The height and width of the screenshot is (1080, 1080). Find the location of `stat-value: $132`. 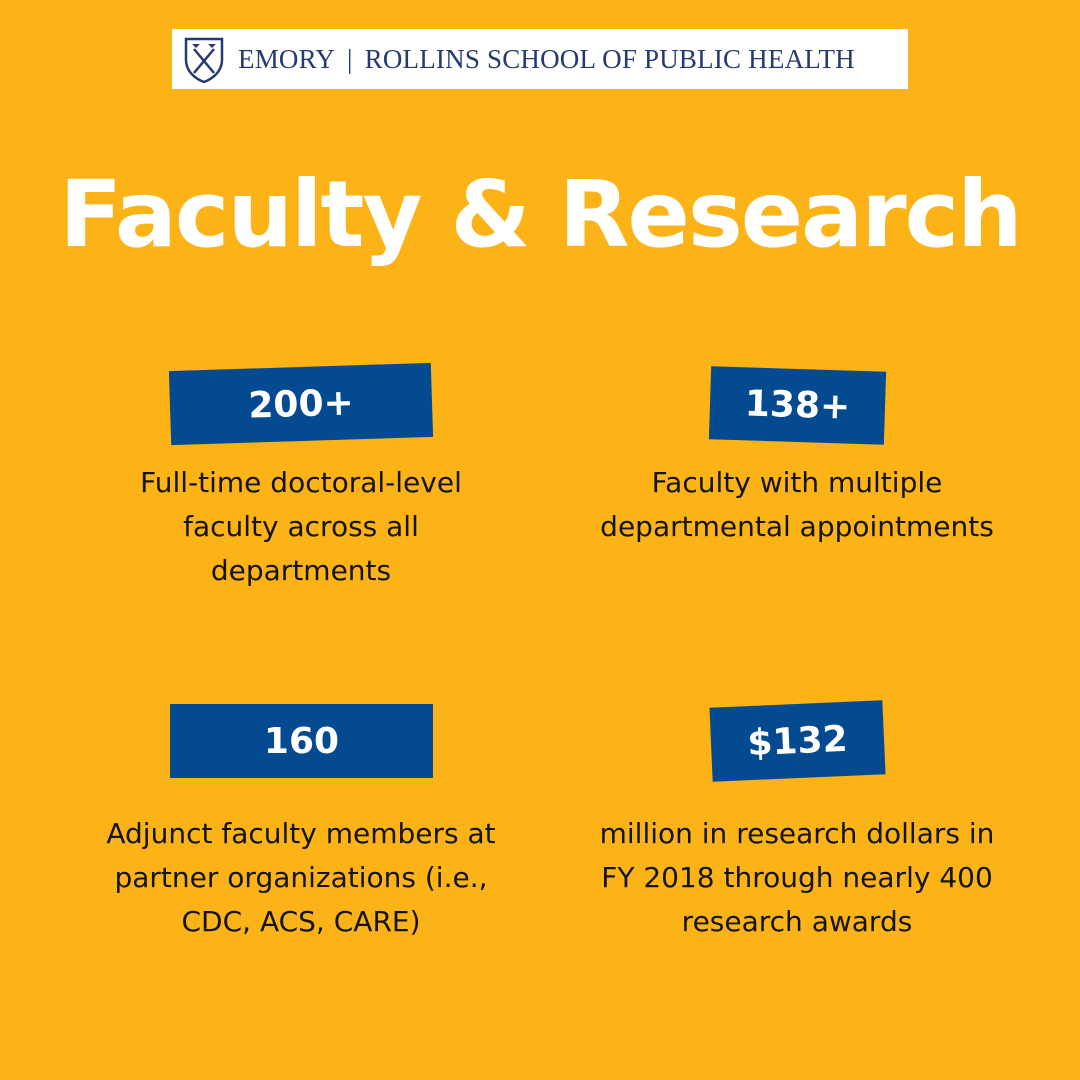

stat-value: $132 is located at coordinates (797, 741).